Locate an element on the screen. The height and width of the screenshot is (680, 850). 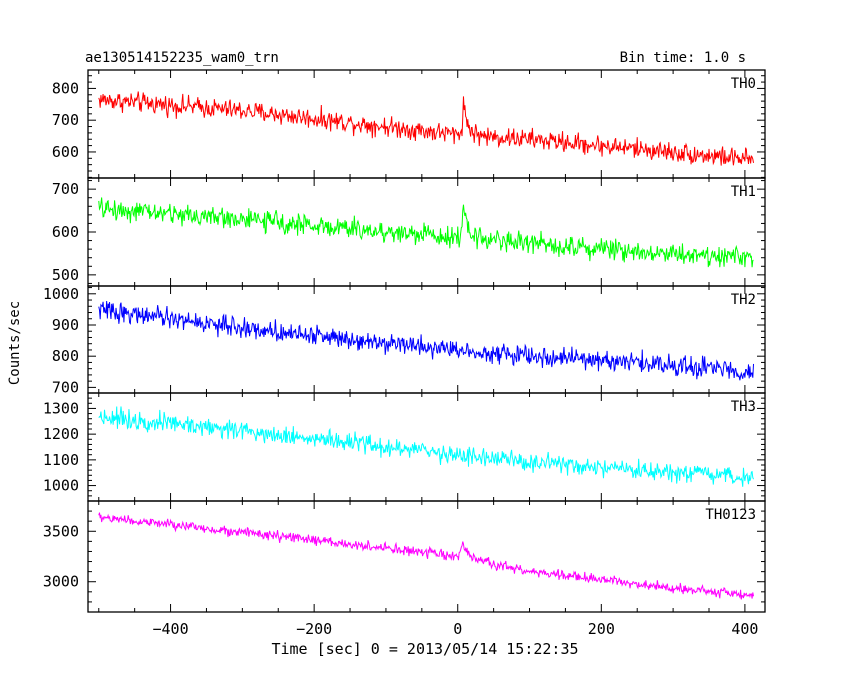
y-tick-label: 3500 is located at coordinates (61, 531).